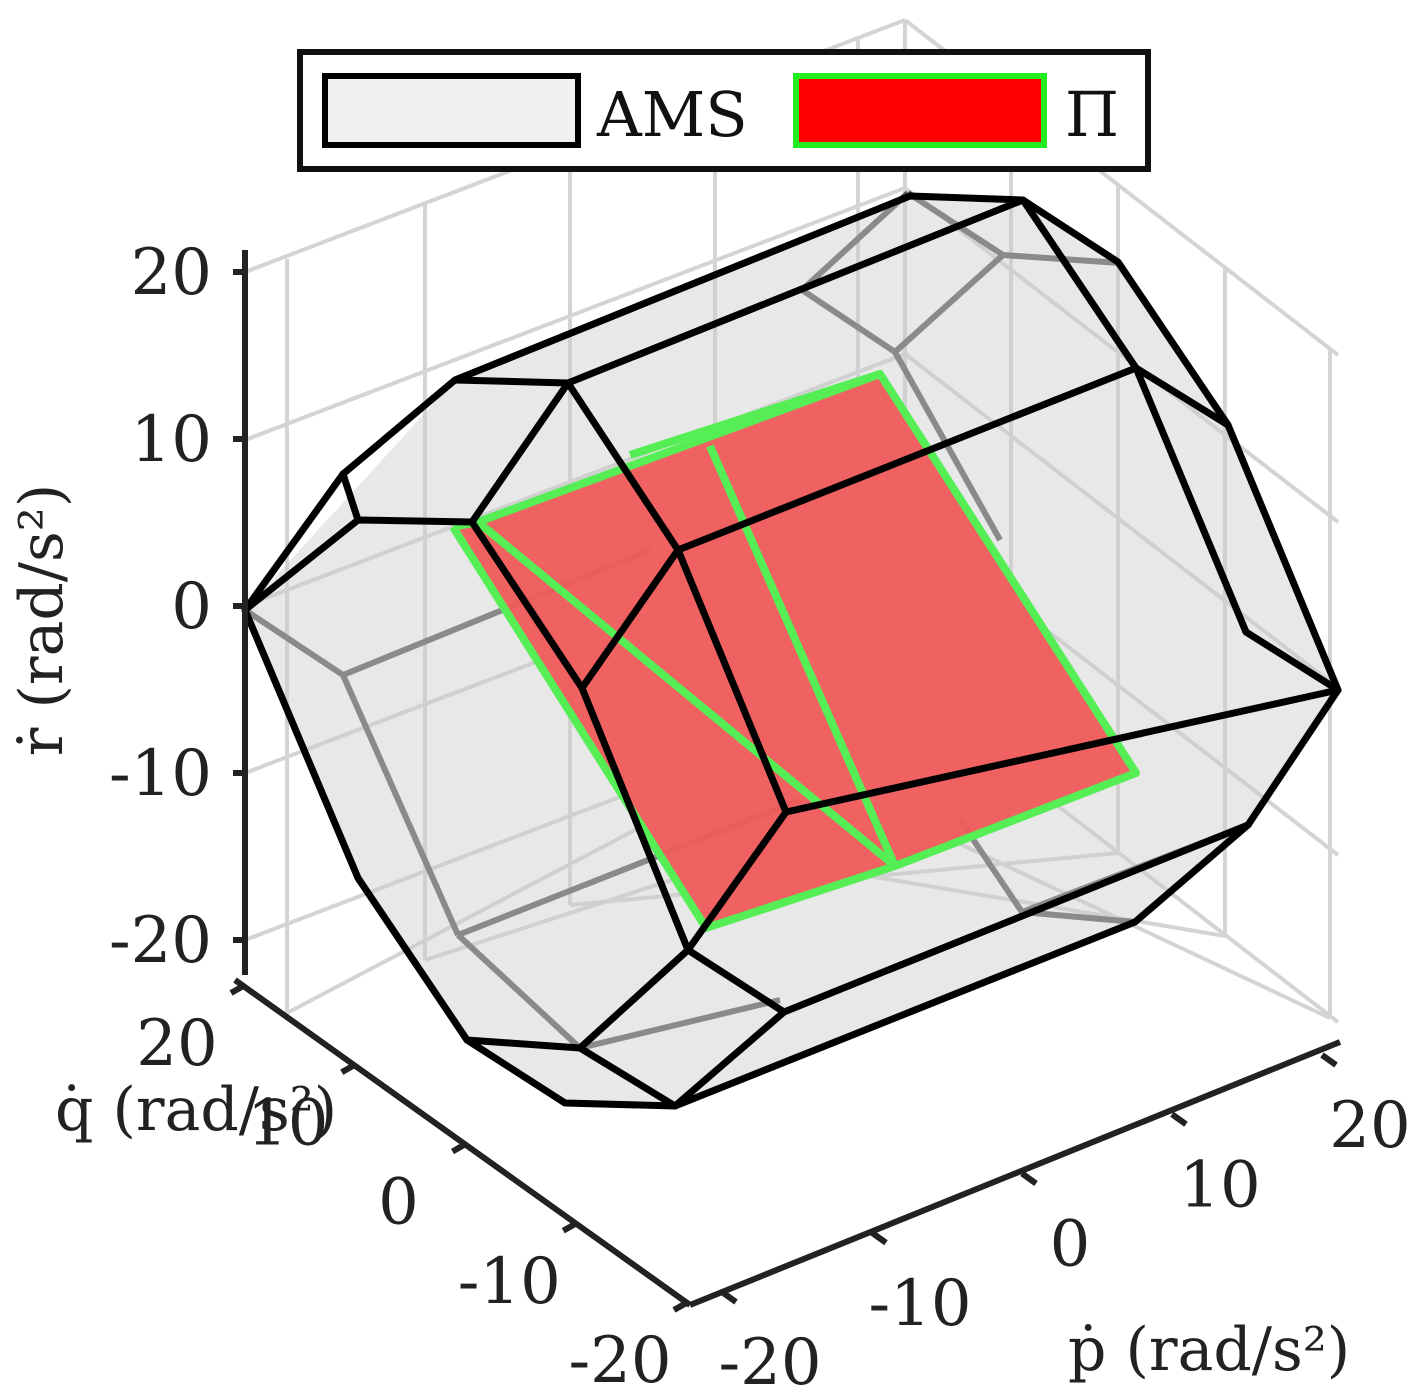 The width and height of the screenshot is (1413, 1400). What do you see at coordinates (176, 1044) in the screenshot?
I see `y-tick-label: 20` at bounding box center [176, 1044].